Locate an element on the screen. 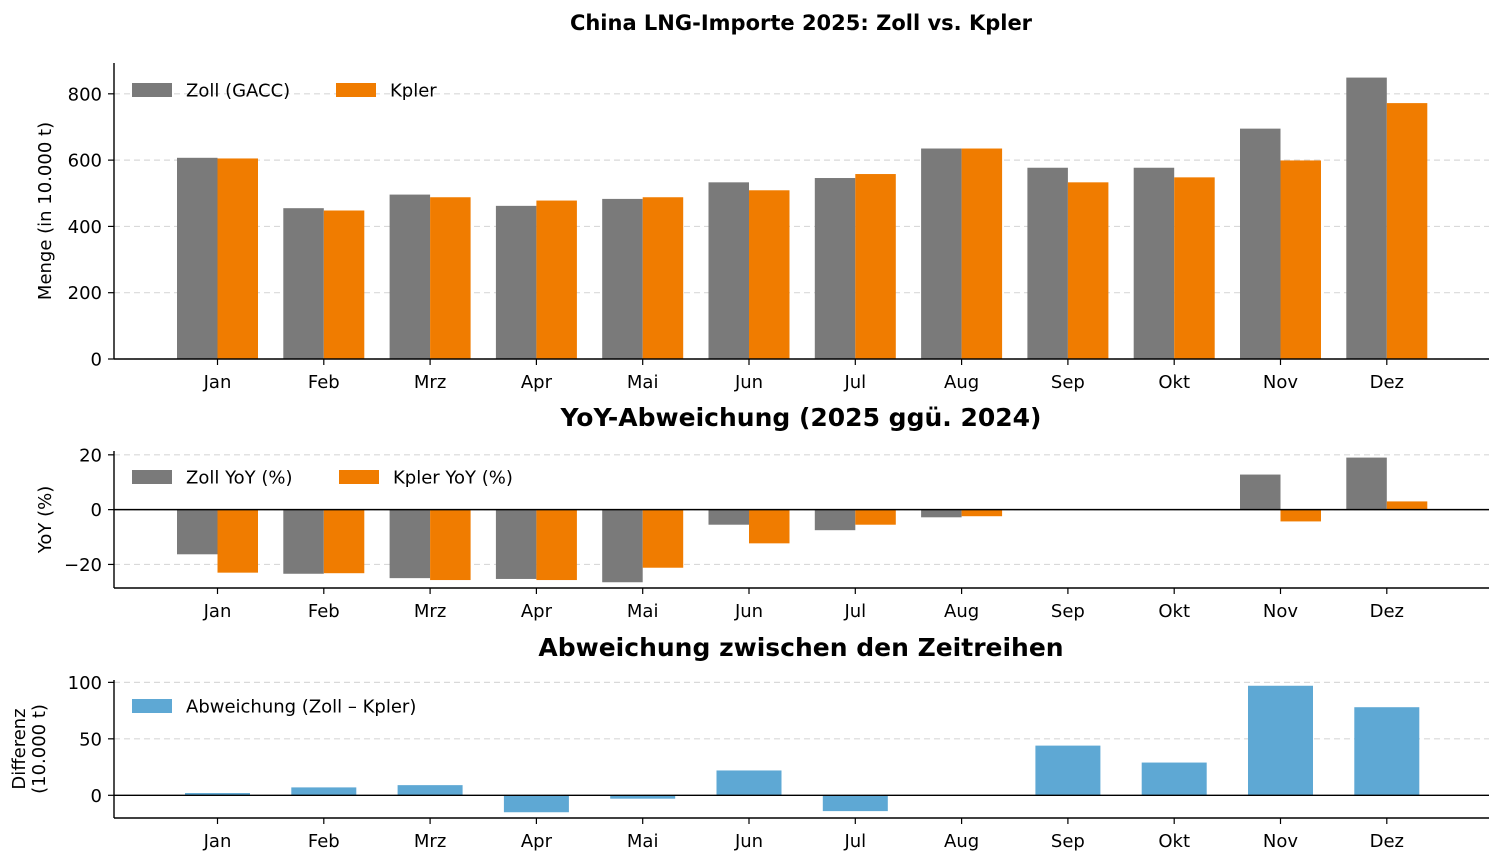 This screenshot has height=865, width=1502. panel3-x-tick-label-mai: Mai is located at coordinates (643, 841).